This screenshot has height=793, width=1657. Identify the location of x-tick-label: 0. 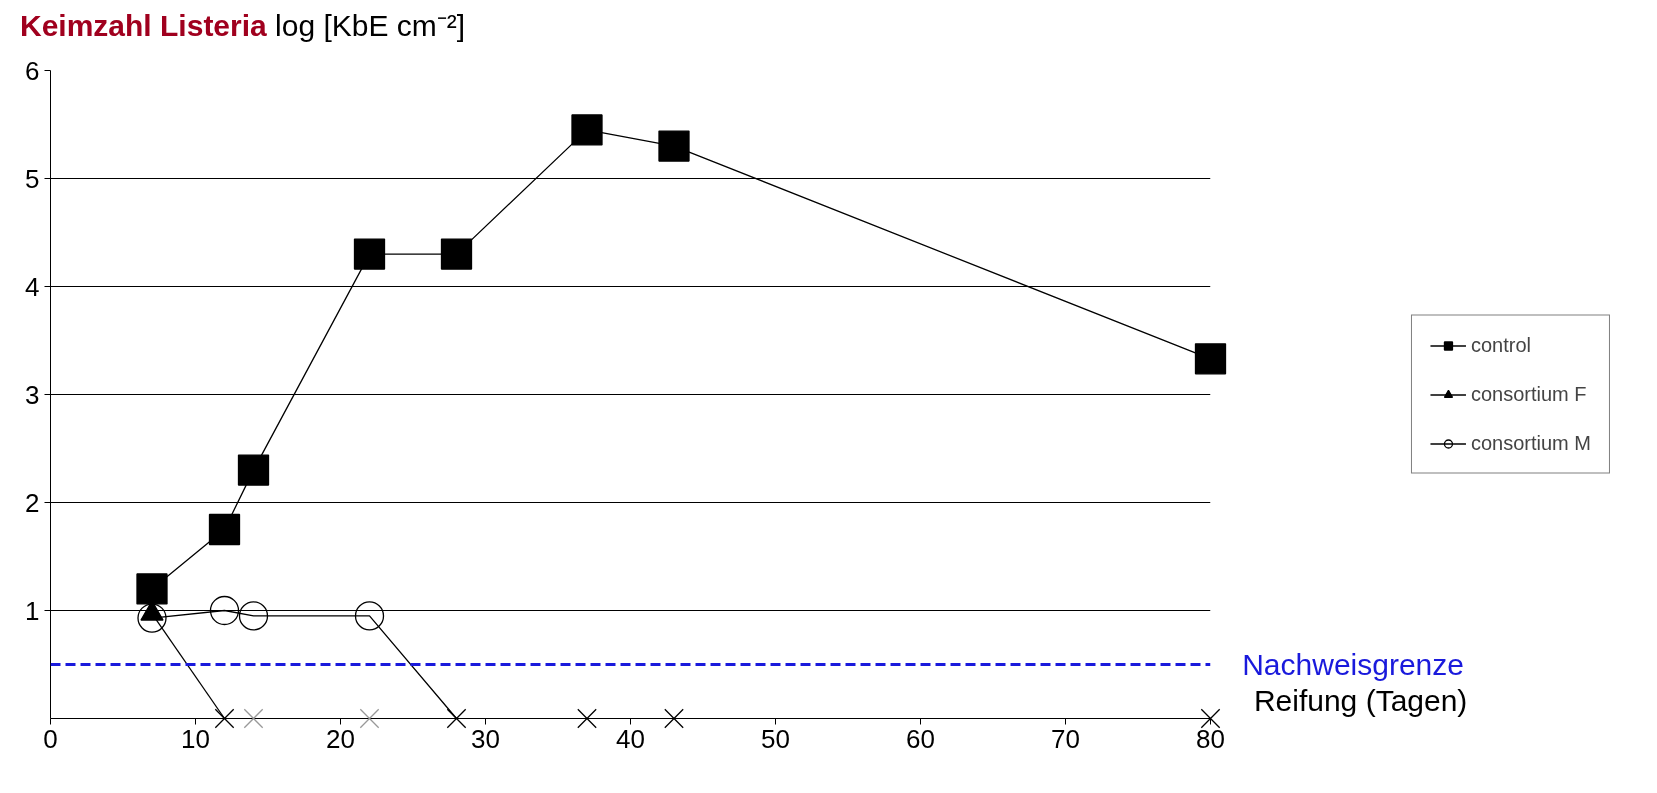
(50, 738).